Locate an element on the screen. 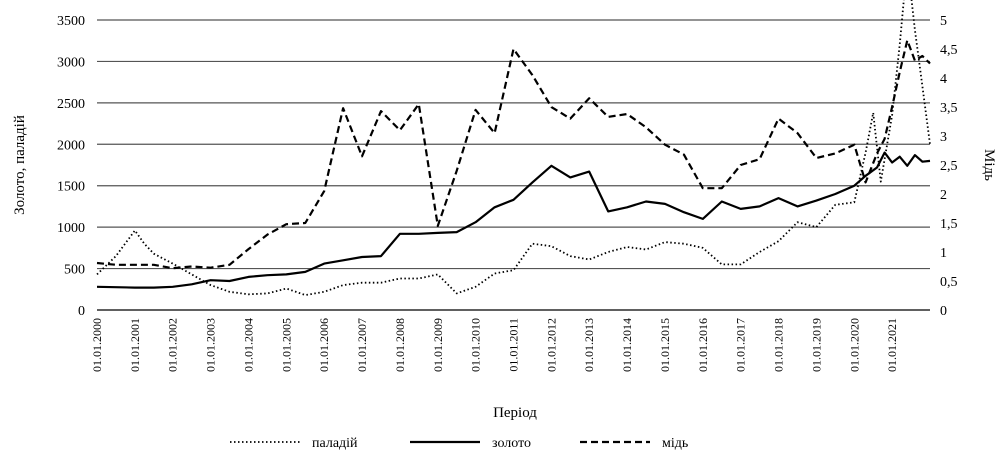  x-tick-label: 01.01.2017 is located at coordinates (741, 345).